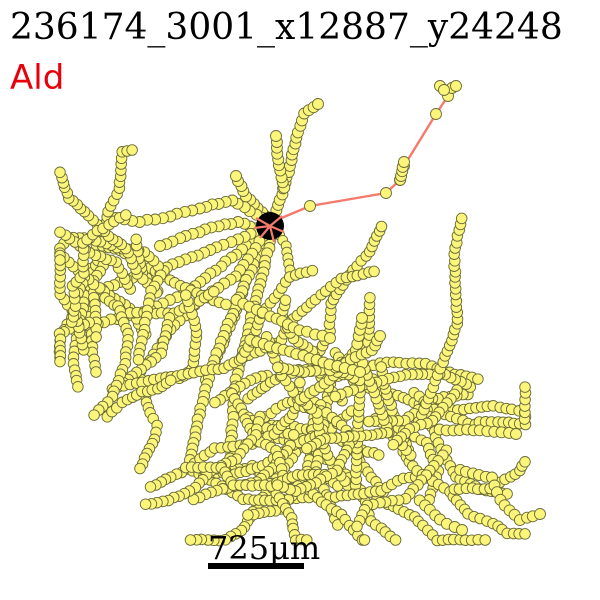 This screenshot has height=600, width=600. What do you see at coordinates (286, 27) in the screenshot?
I see `figure-title: 236174_3001_x12887_y24248` at bounding box center [286, 27].